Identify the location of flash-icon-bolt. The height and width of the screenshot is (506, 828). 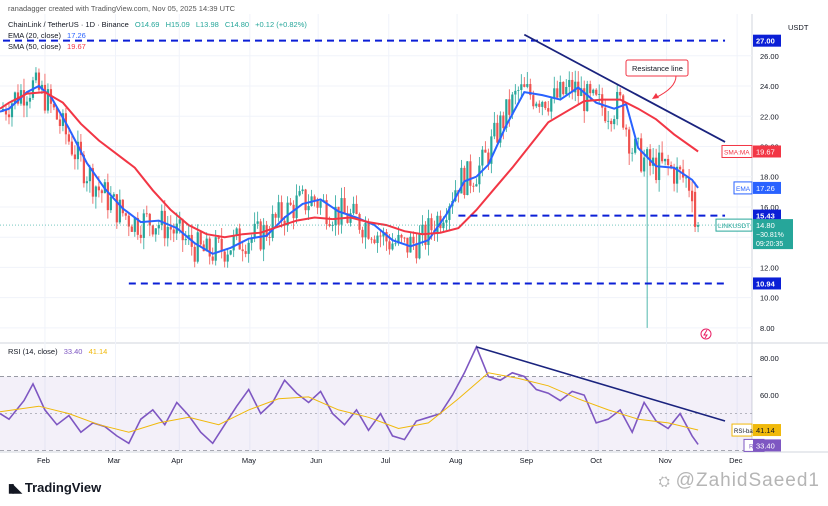
(705, 334).